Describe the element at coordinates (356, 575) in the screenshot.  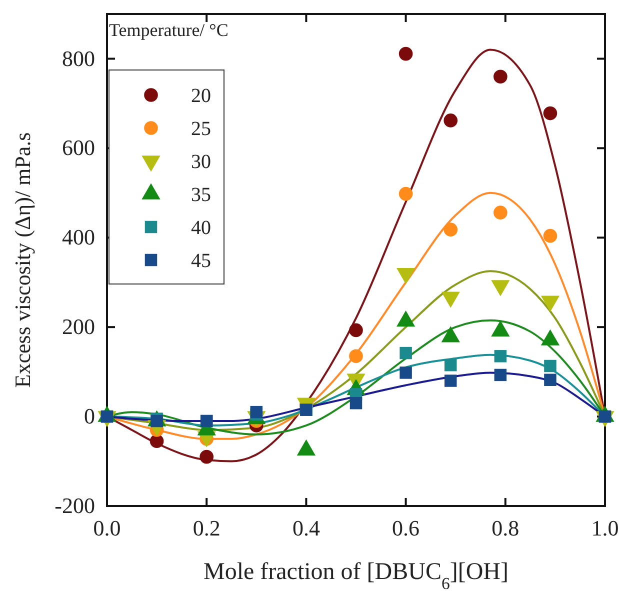
I see `x-axis-title: Mole fraction of [DBUC$_{6}$][OH]` at that location.